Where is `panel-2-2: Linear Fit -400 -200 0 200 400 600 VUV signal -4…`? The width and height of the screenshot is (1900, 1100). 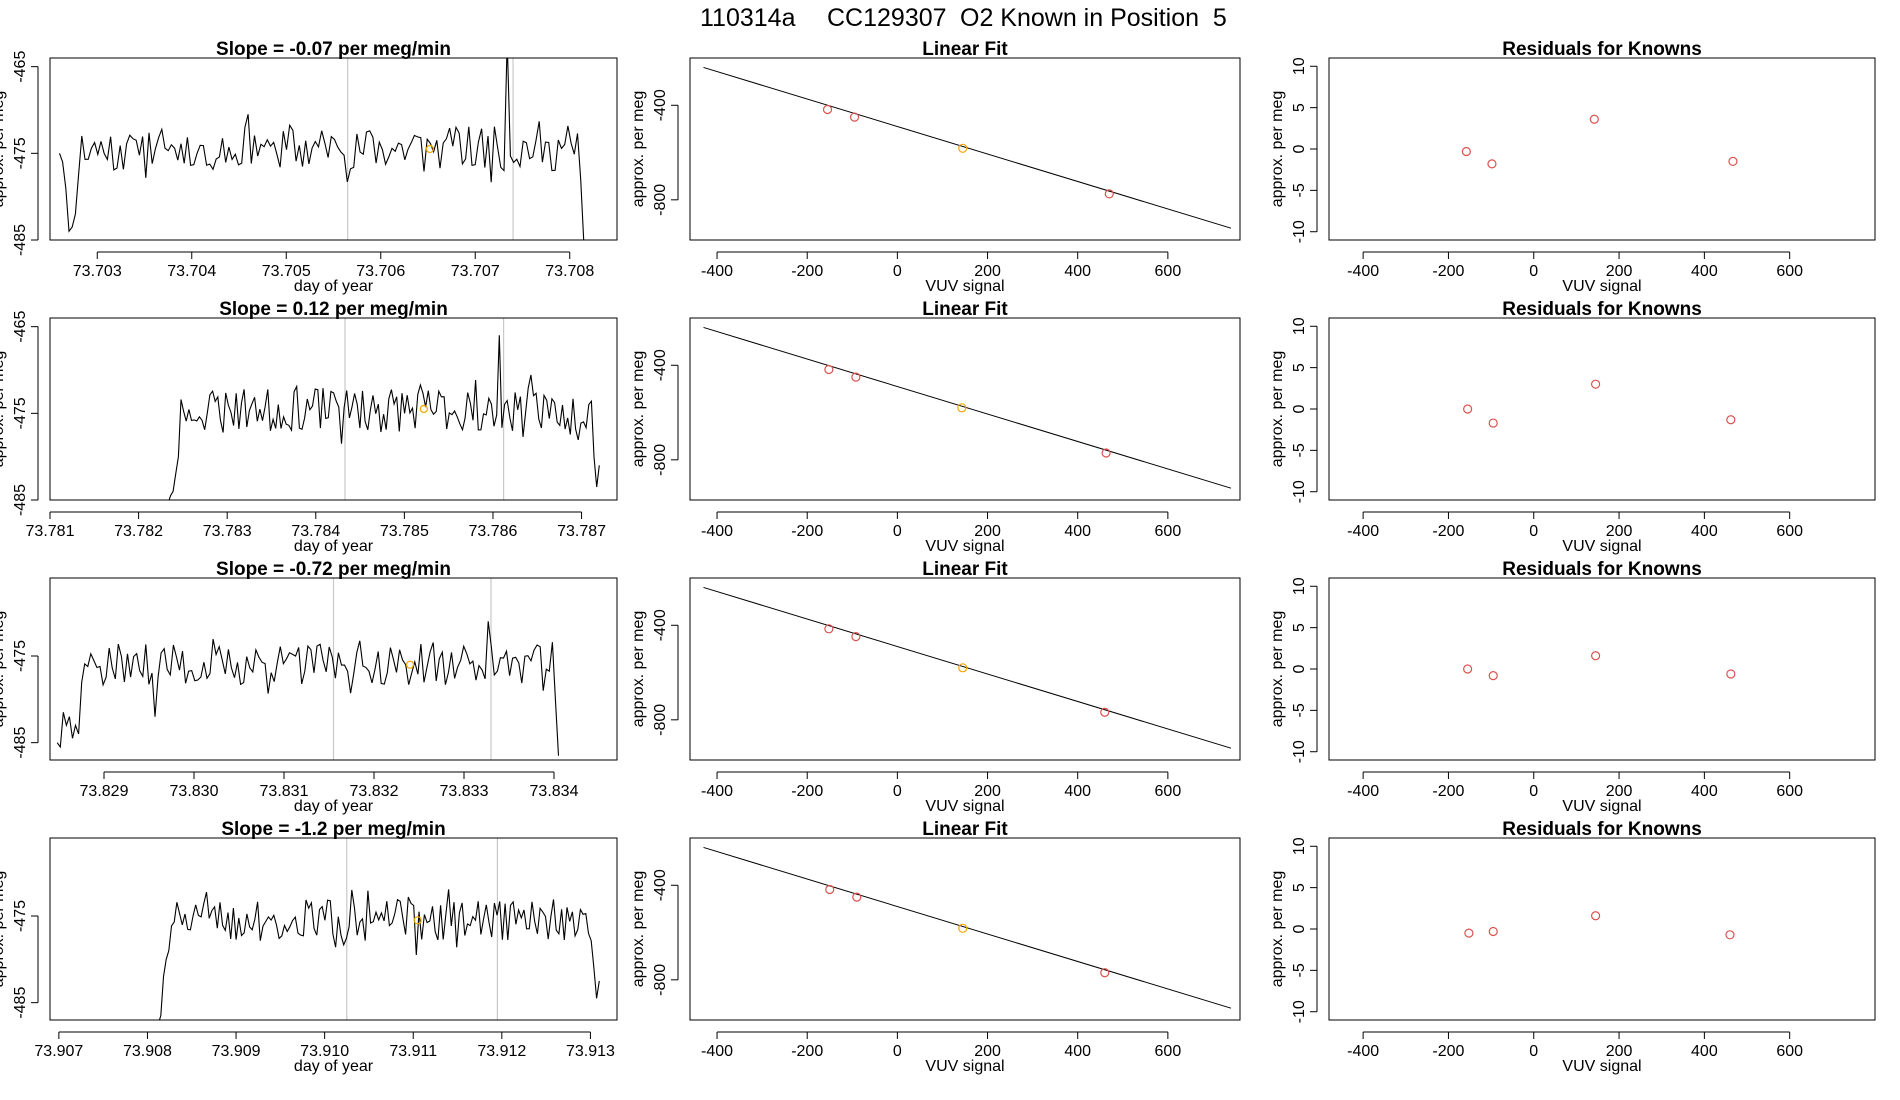 panel-2-2: Linear Fit -400 -200 0 200 400 600 VUV signal -4… is located at coordinates (935, 427).